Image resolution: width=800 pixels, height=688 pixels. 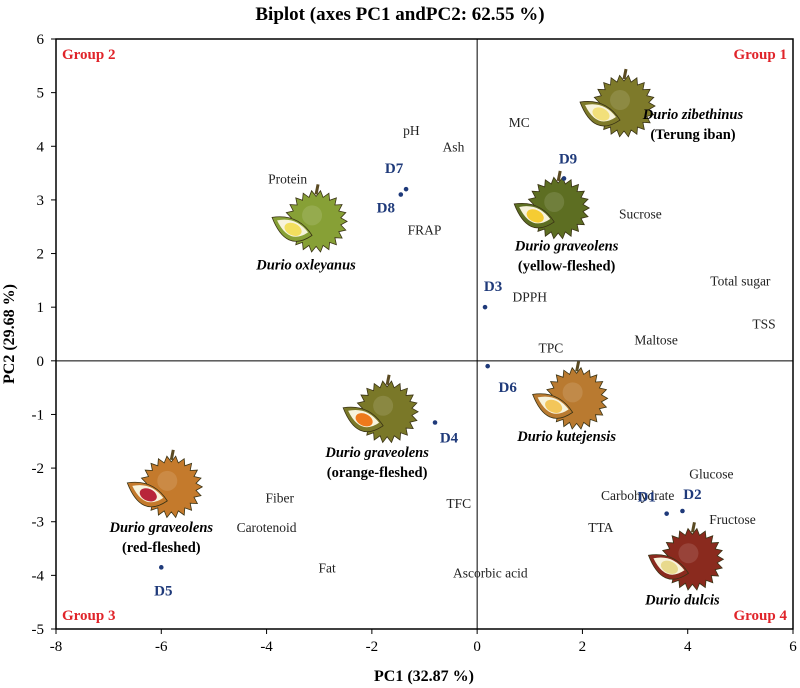 I want to click on y-axis-ticks: -5 -4 -3 -2 -1 0 1 2 3 4 5 6, so click(x=44, y=335).